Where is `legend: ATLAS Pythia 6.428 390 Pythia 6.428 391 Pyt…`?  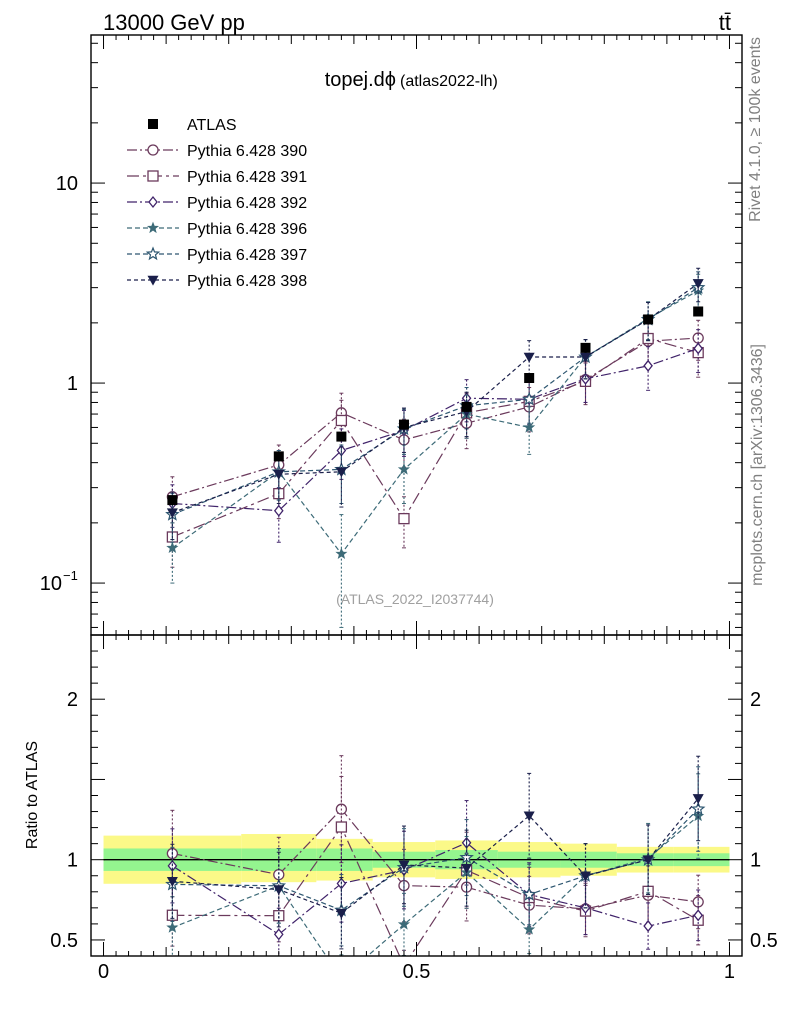
legend: ATLAS Pythia 6.428 390 Pythia 6.428 391 Pyt… is located at coordinates (217, 203).